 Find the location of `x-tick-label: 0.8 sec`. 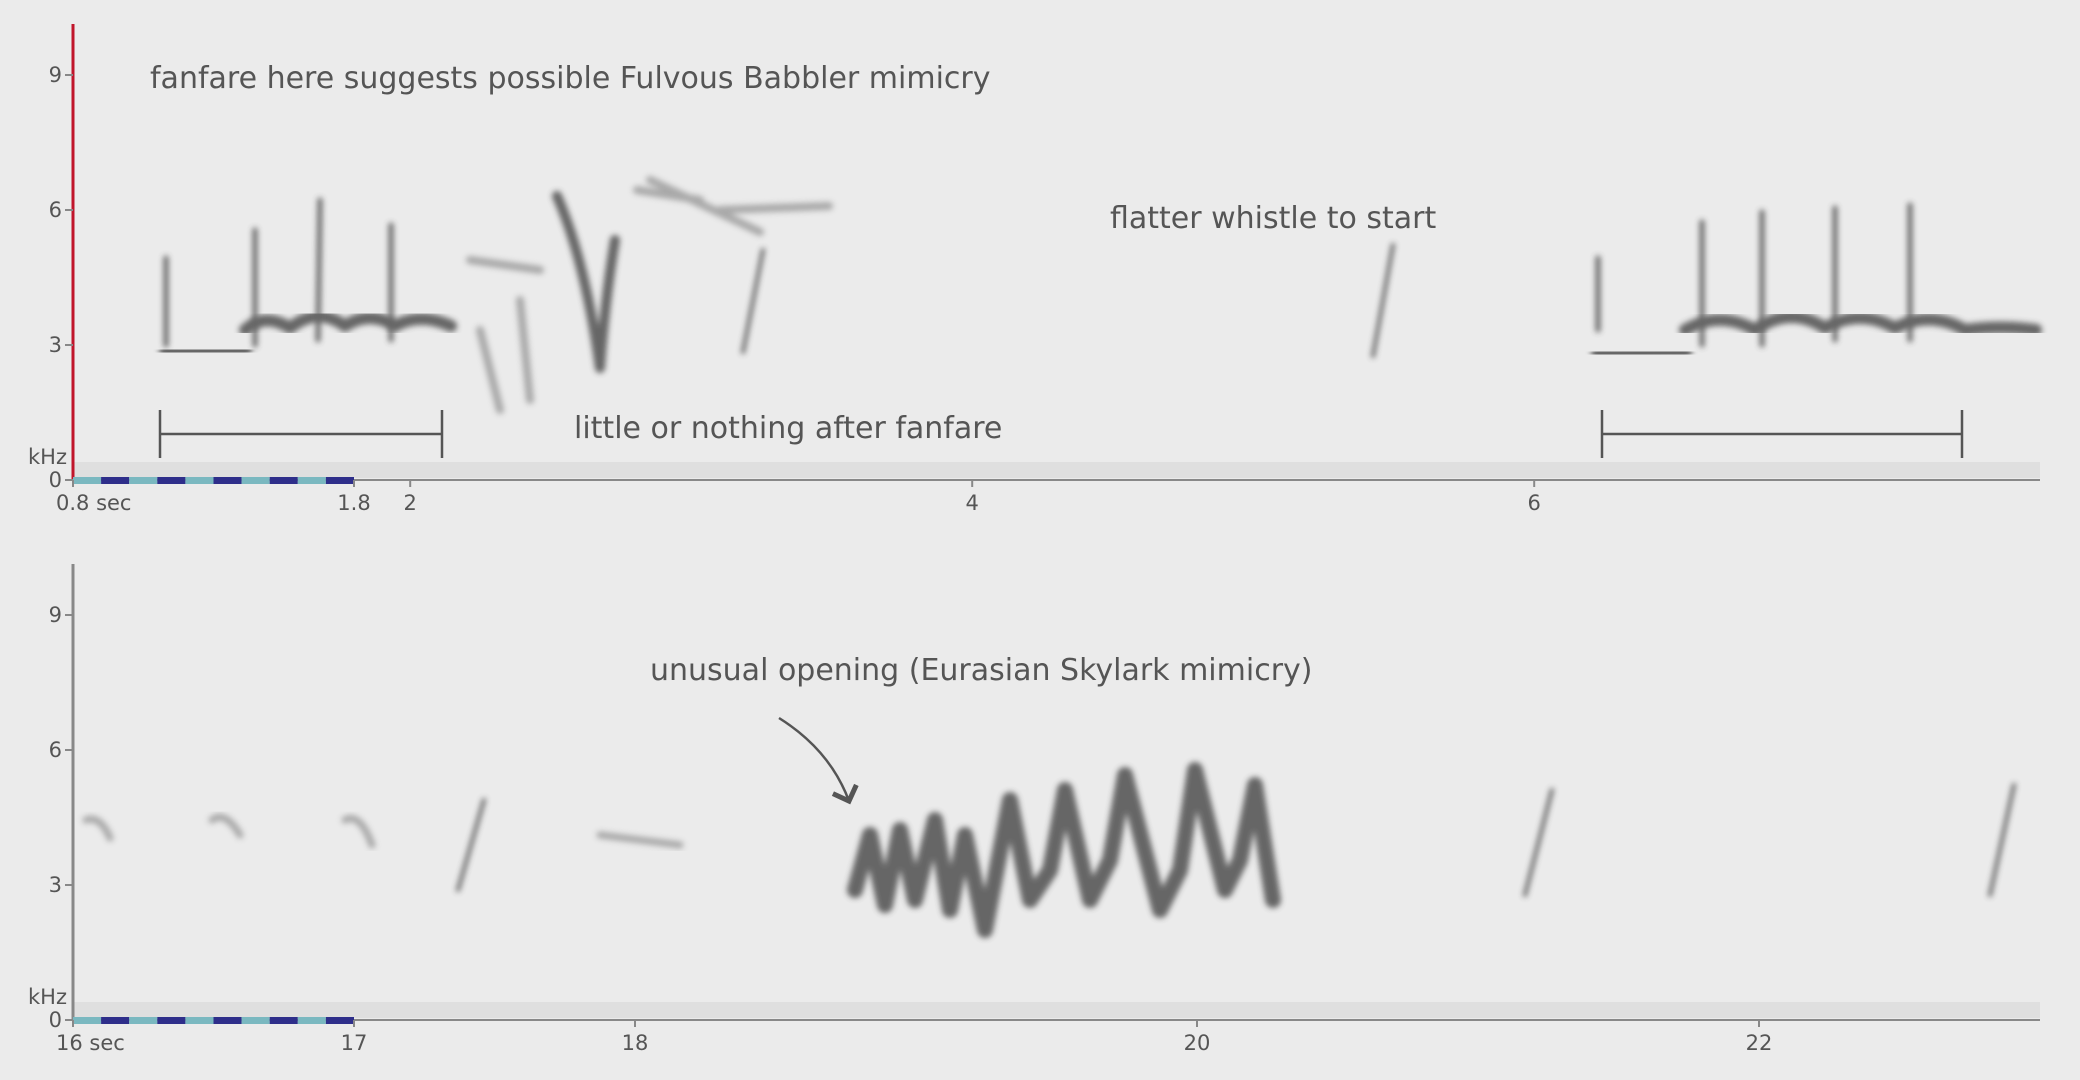

x-tick-label: 0.8 sec is located at coordinates (93, 503).